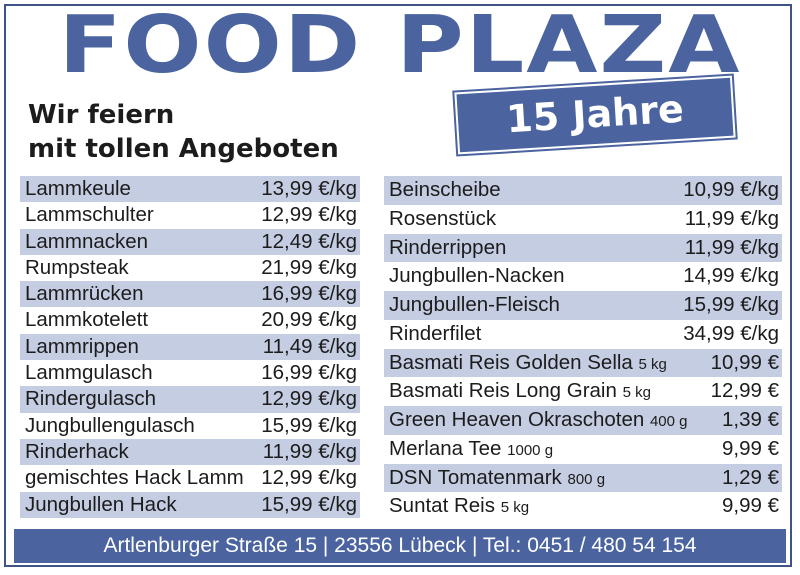  I want to click on item-name: Lammkeule, so click(78, 188).